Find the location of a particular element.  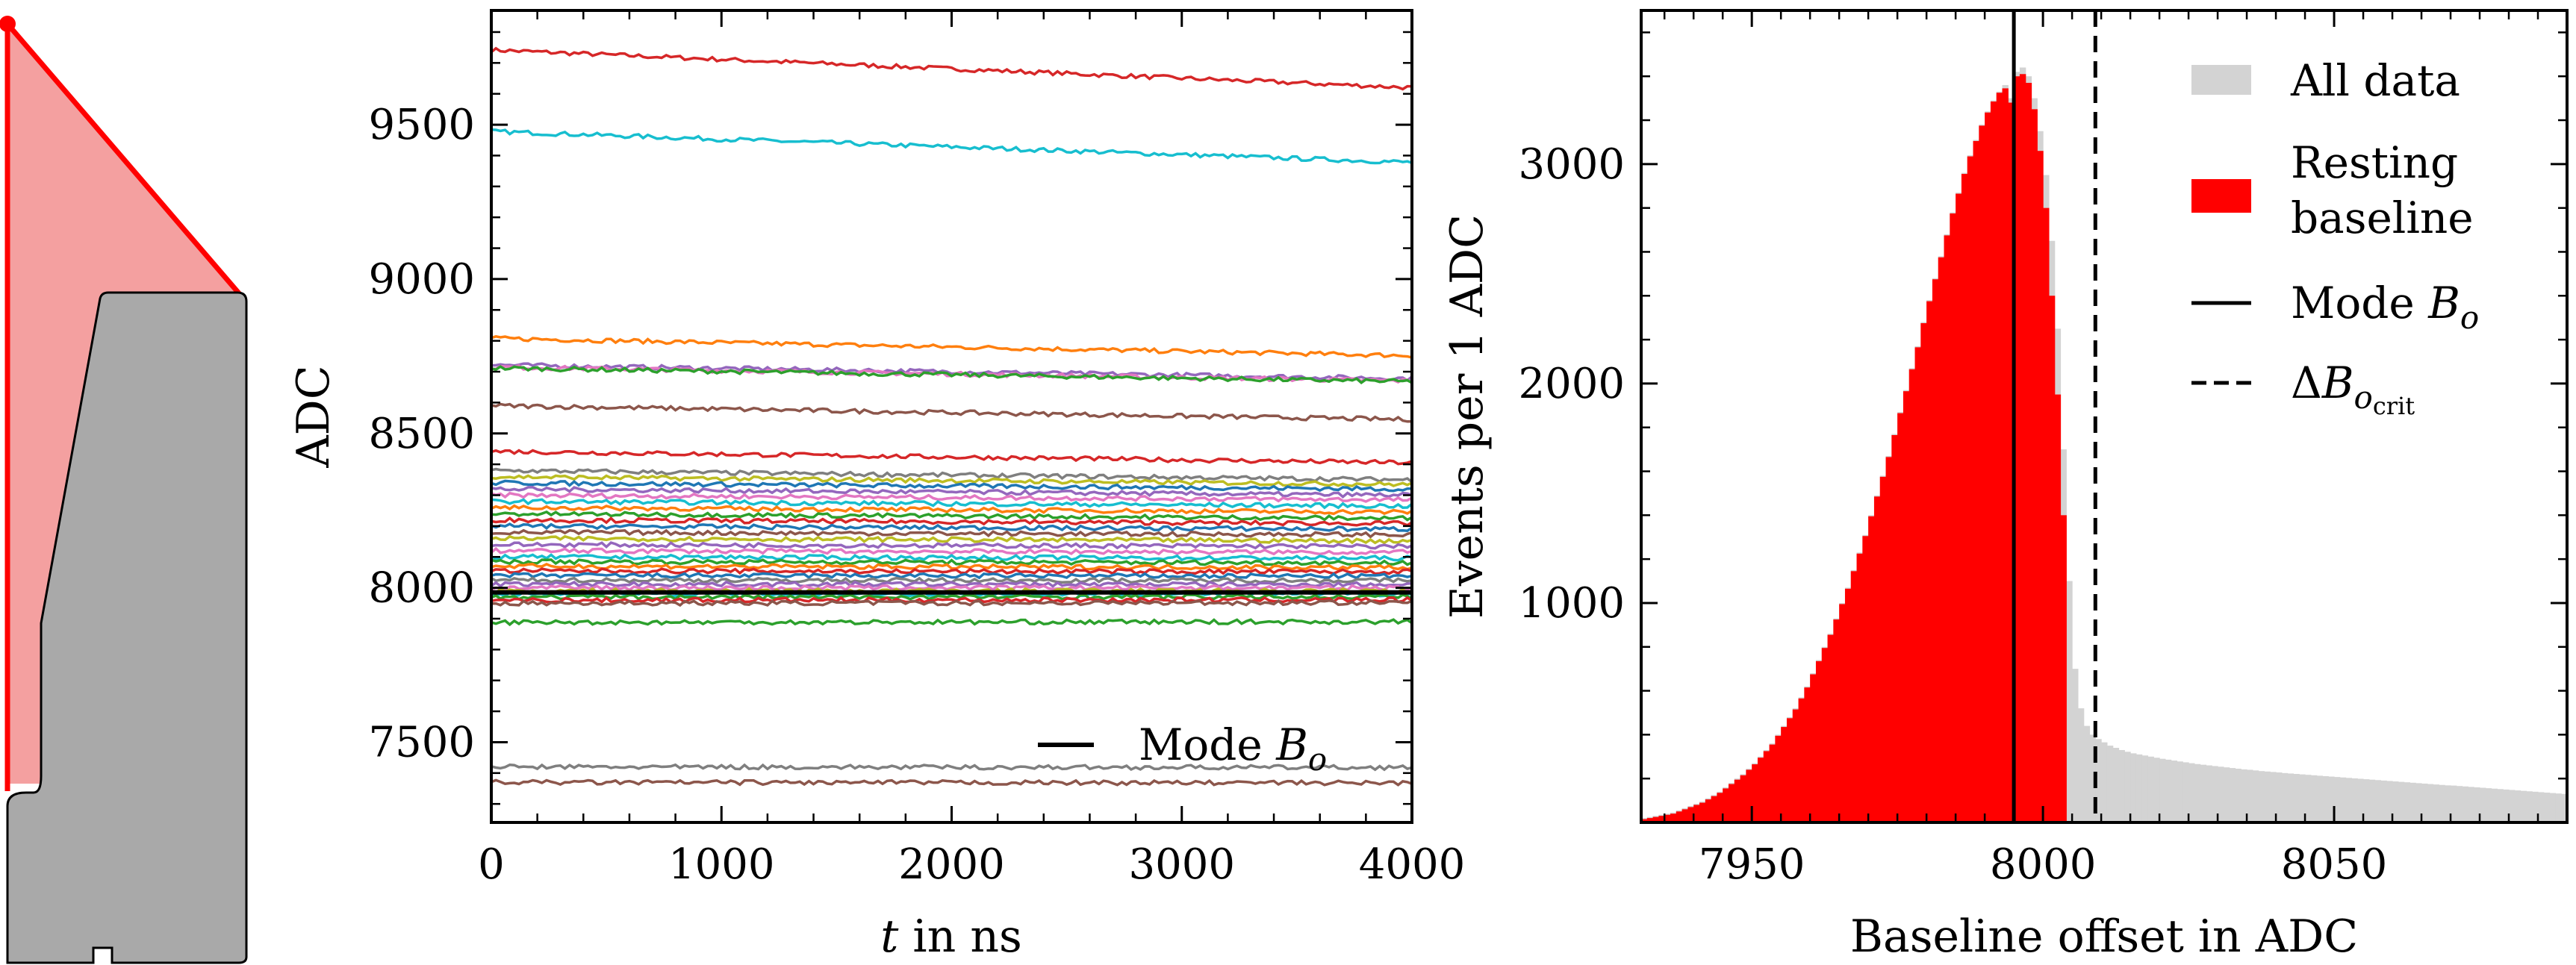

waveform-y-axis-label: ADC is located at coordinates (313, 416).